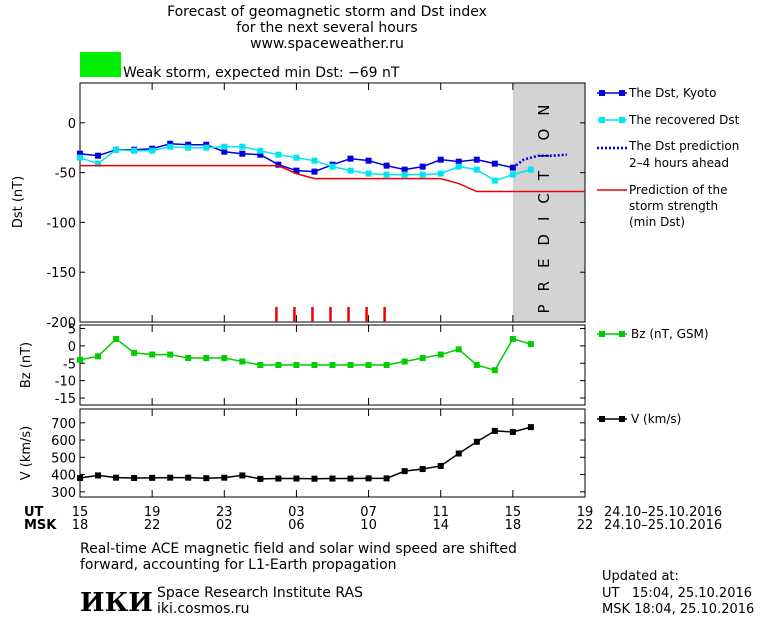 The image size is (760, 620). What do you see at coordinates (61, 323) in the screenshot?
I see `y-tick-label: -200` at bounding box center [61, 323].